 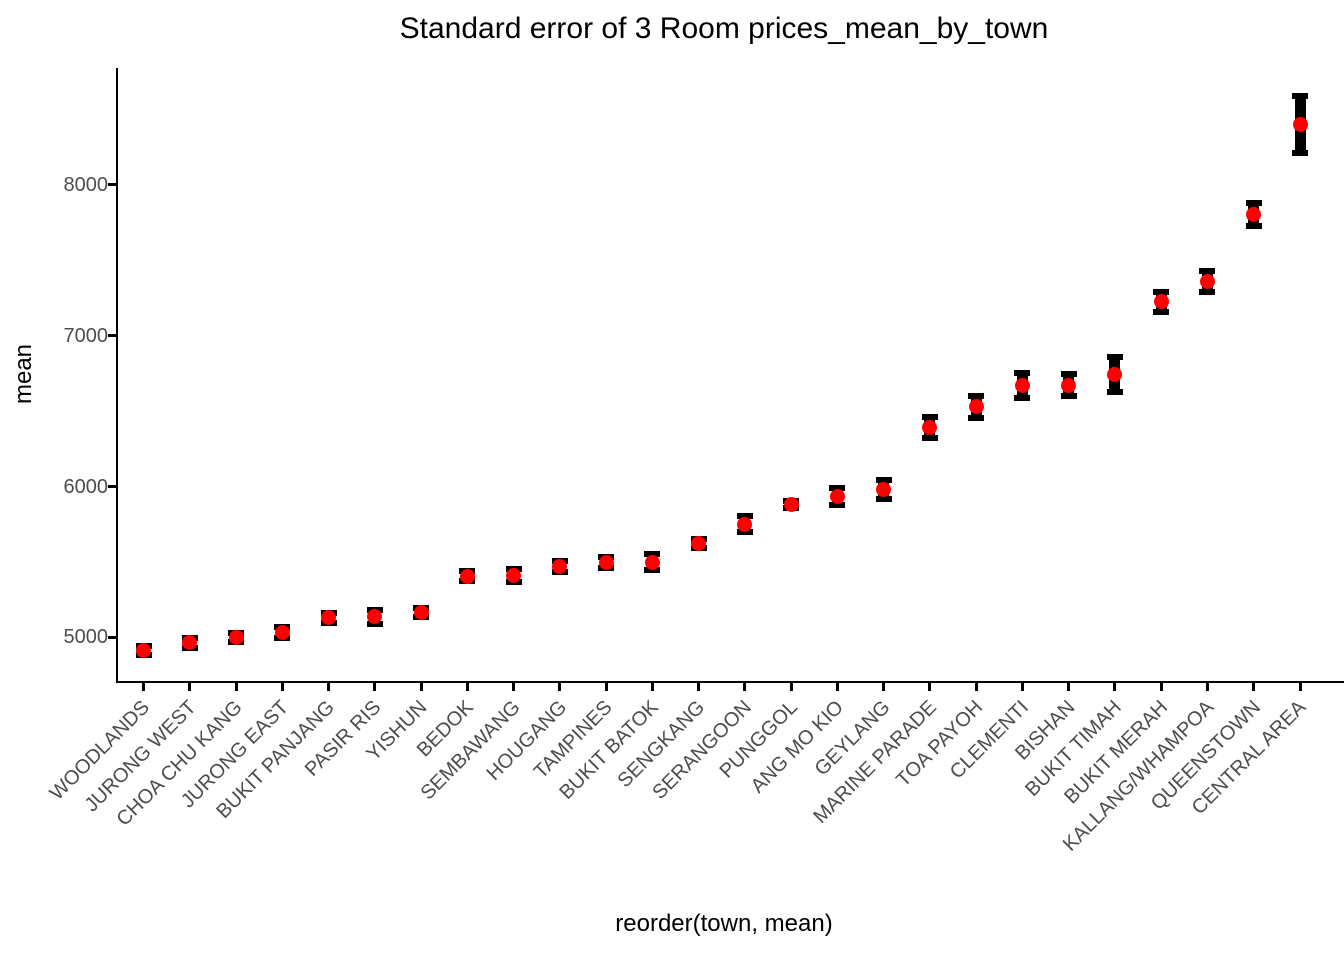 I want to click on x-axis-title: reorder(town, mean), so click(x=724, y=923).